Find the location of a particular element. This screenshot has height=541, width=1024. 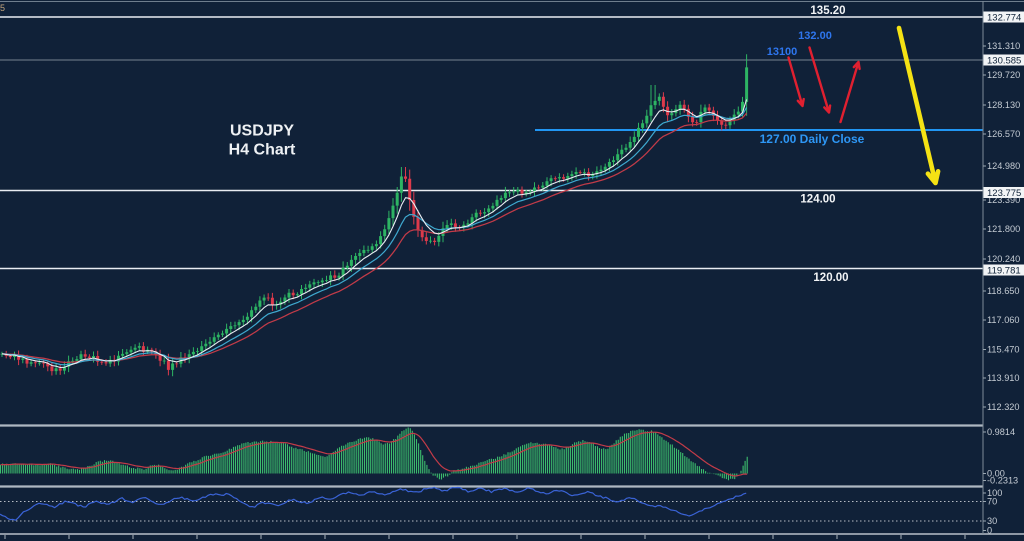

svg-text: 118.650 is located at coordinates (1003, 291).